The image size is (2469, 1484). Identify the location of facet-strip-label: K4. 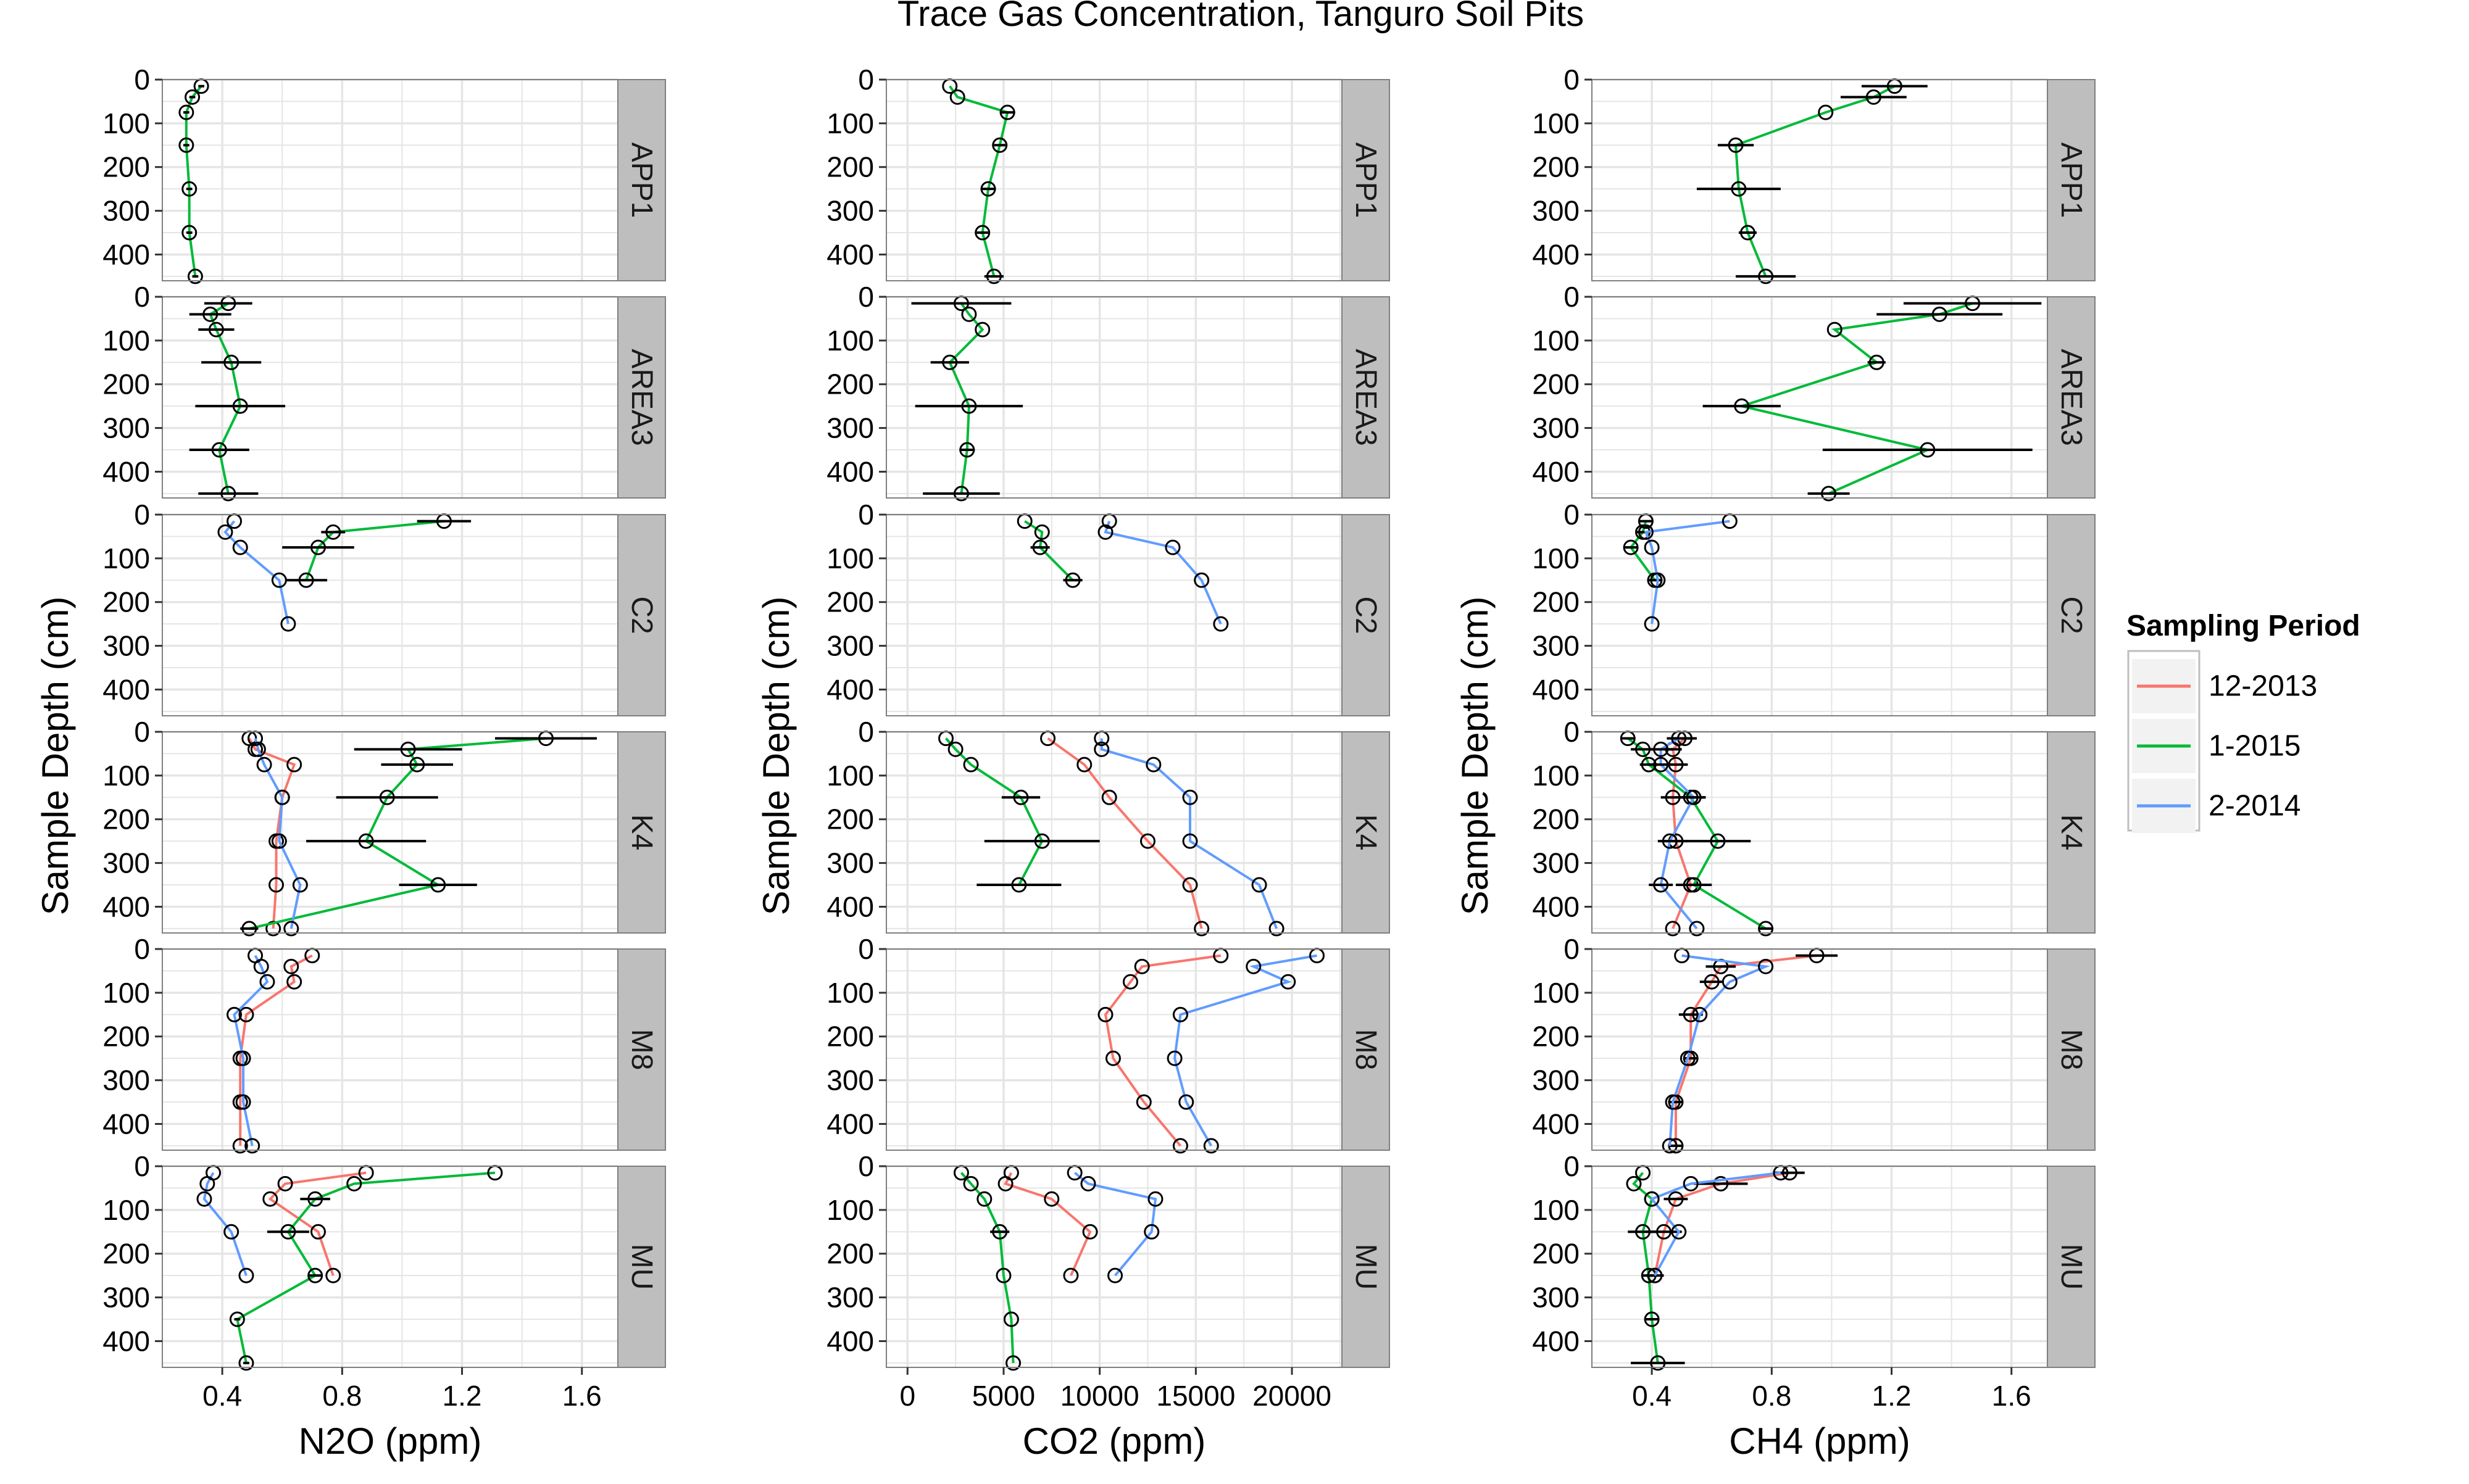
(641, 833).